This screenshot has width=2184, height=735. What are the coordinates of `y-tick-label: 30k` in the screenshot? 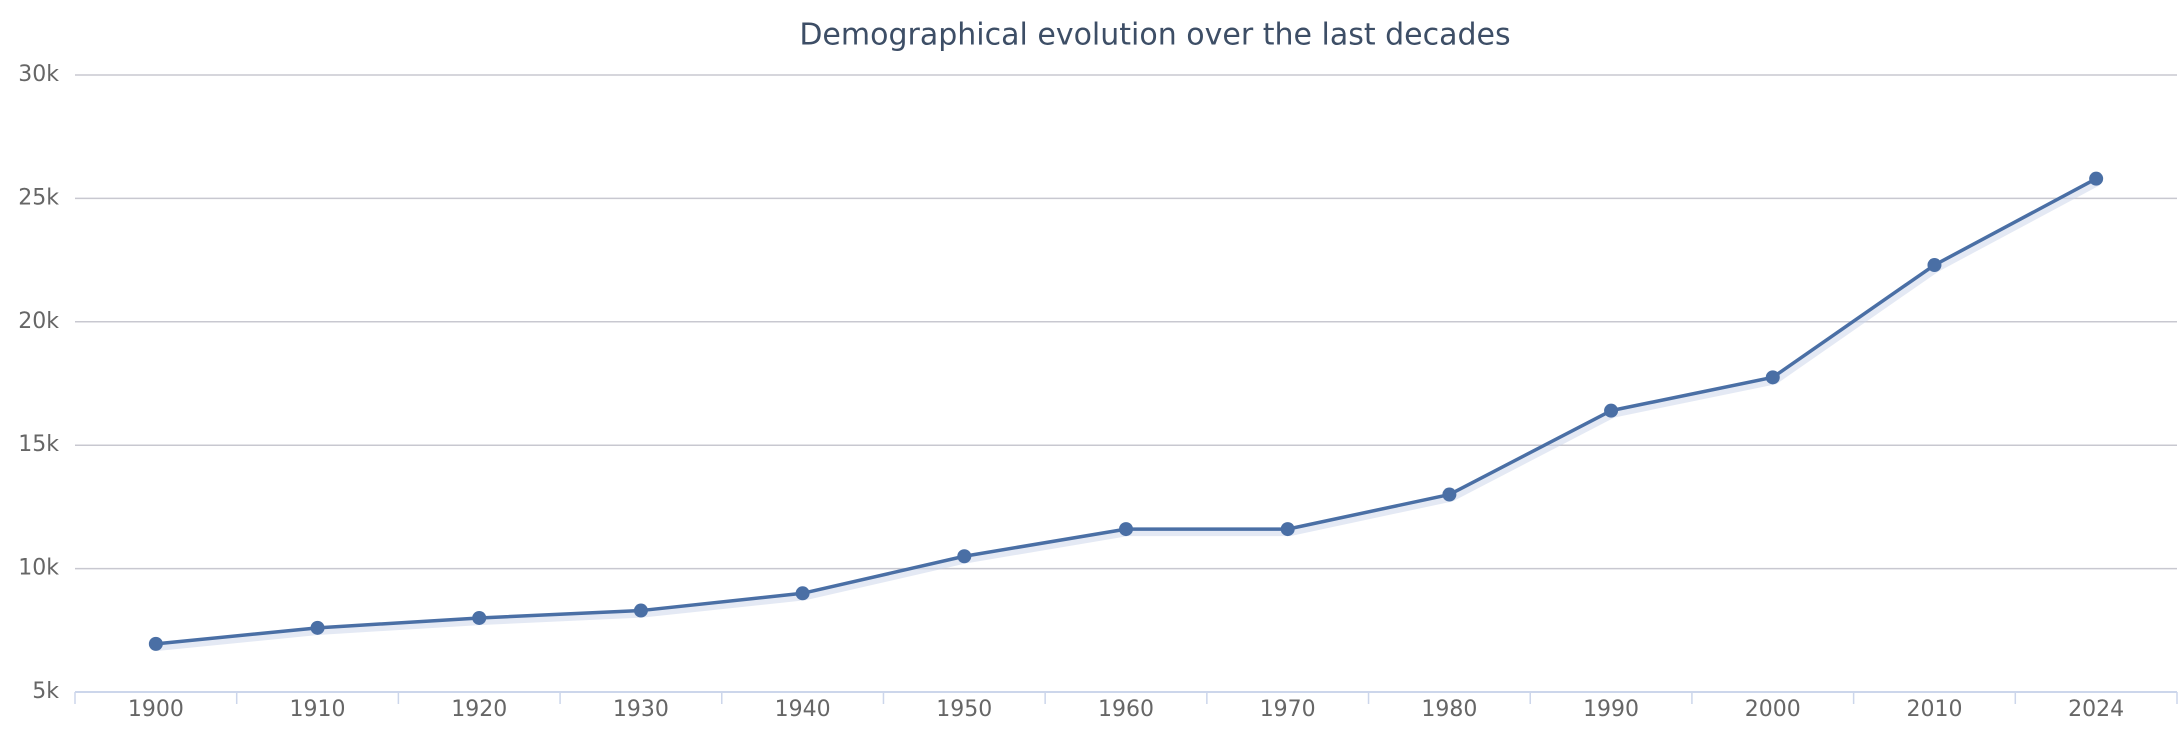 It's located at (38, 74).